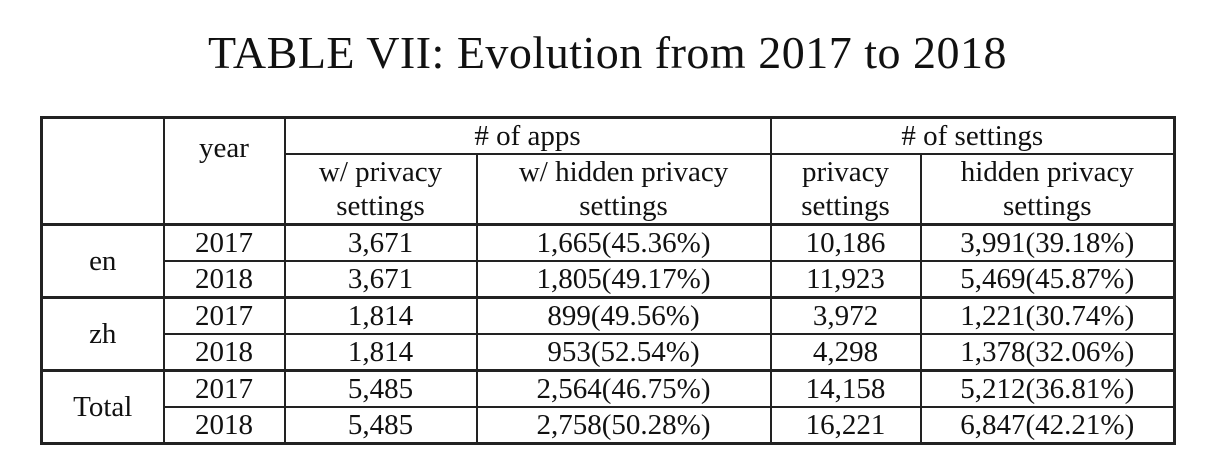  What do you see at coordinates (1048, 207) in the screenshot?
I see `header-col-settings-hidden-line2: settings` at bounding box center [1048, 207].